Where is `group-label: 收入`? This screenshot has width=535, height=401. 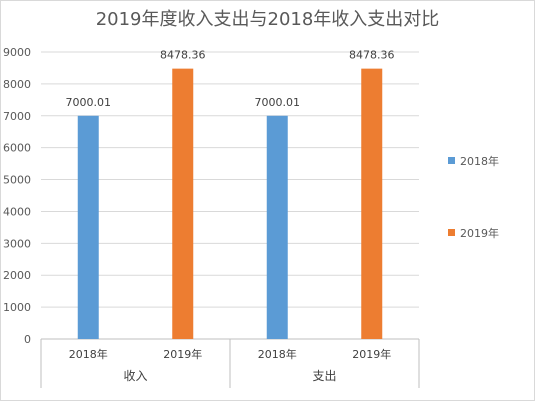 group-label: 收入 is located at coordinates (135, 376).